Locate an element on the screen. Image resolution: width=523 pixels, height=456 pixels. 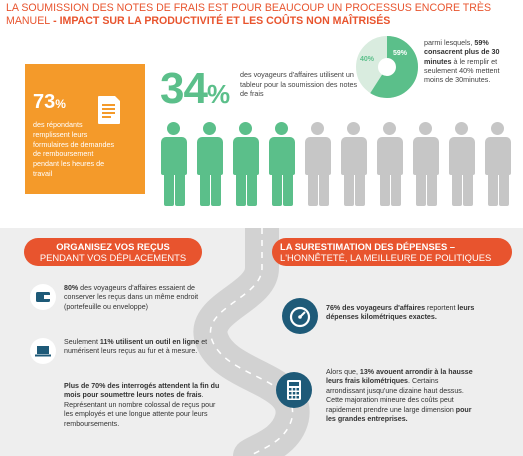
stat-34-value: 34% is located at coordinates (195, 88).